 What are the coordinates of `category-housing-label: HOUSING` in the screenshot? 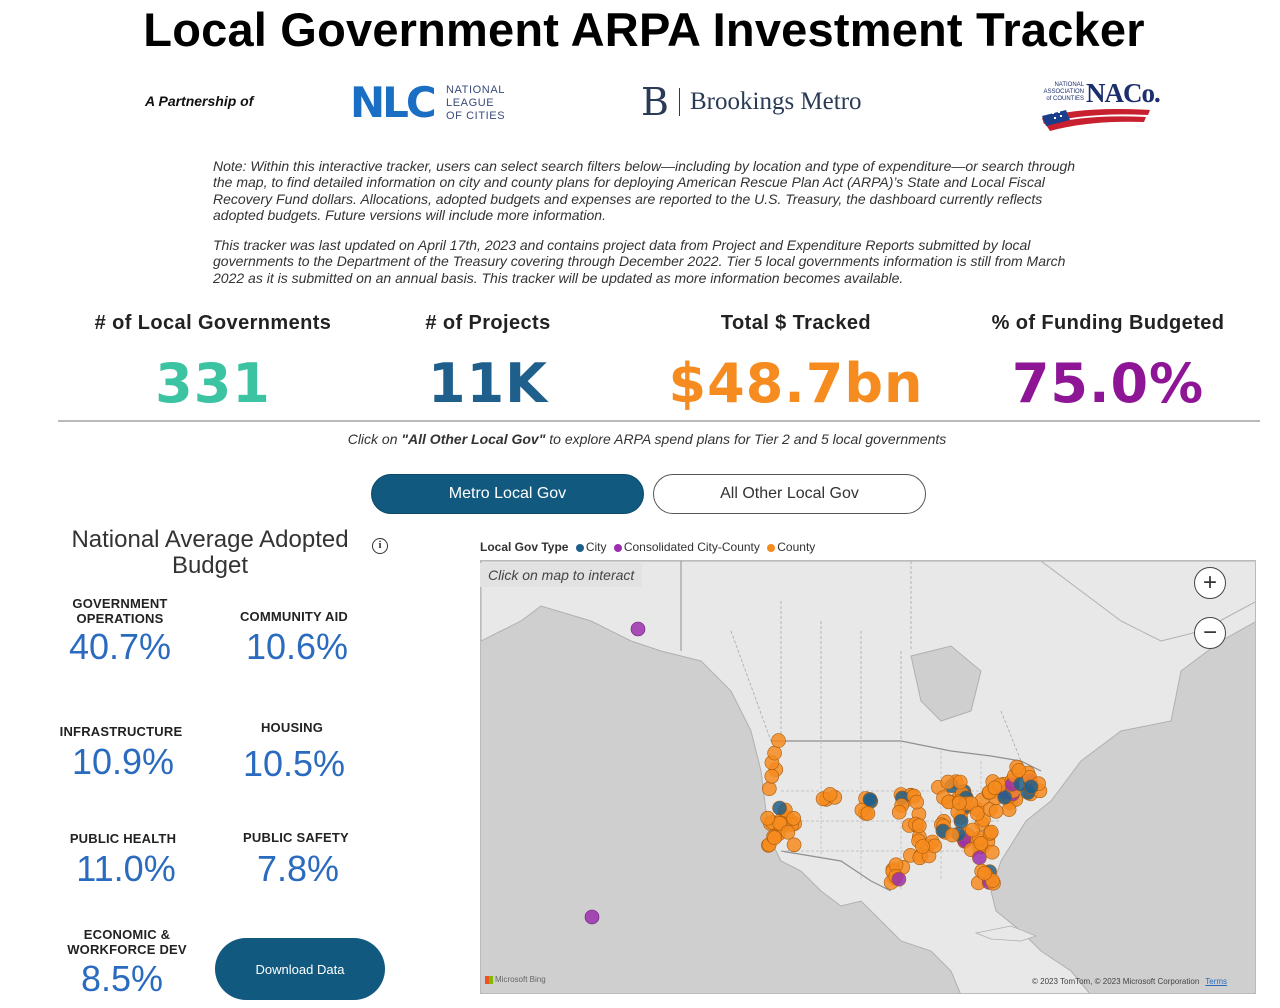 It's located at (292, 727).